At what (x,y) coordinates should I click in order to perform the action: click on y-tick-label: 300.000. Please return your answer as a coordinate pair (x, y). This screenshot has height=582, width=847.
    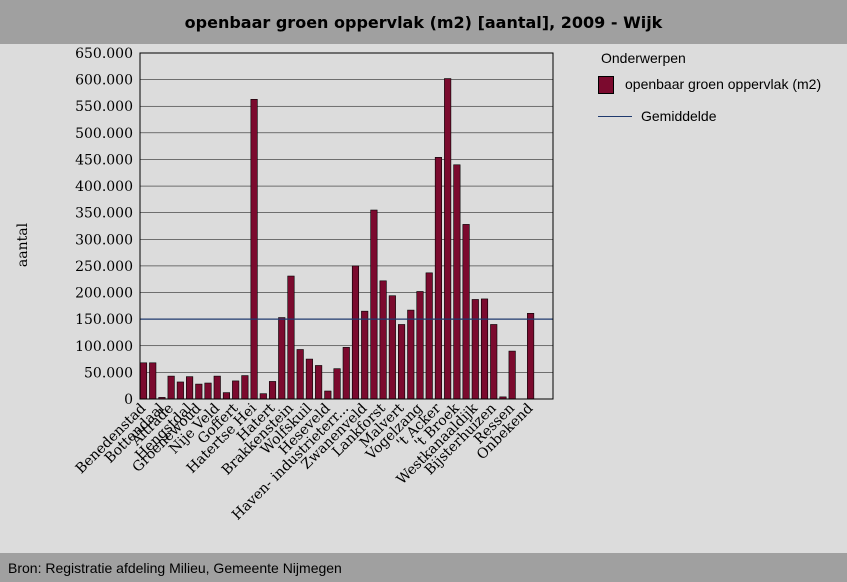
    Looking at the image, I should click on (104, 240).